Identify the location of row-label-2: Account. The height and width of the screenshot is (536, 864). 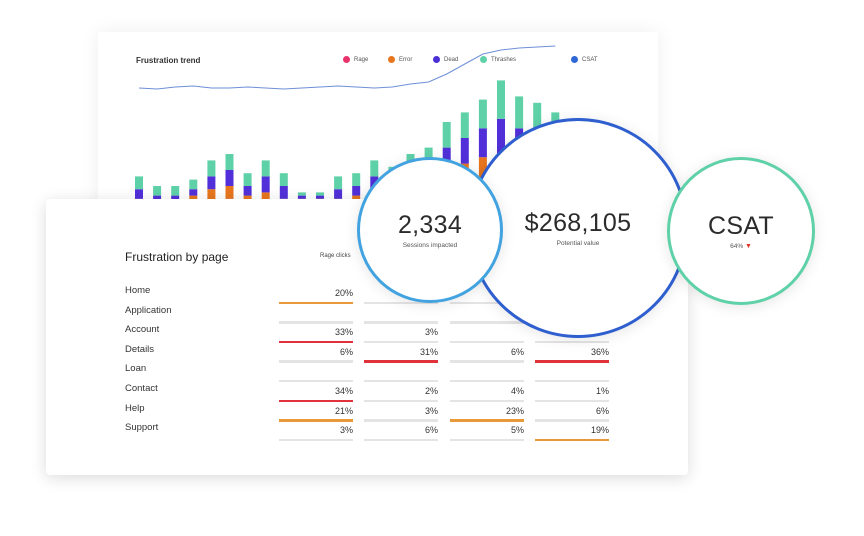
(142, 330).